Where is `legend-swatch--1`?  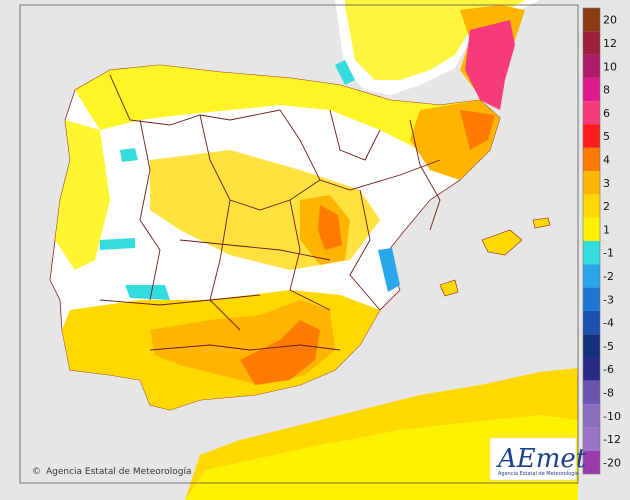
legend-swatch--1 is located at coordinates (591, 253).